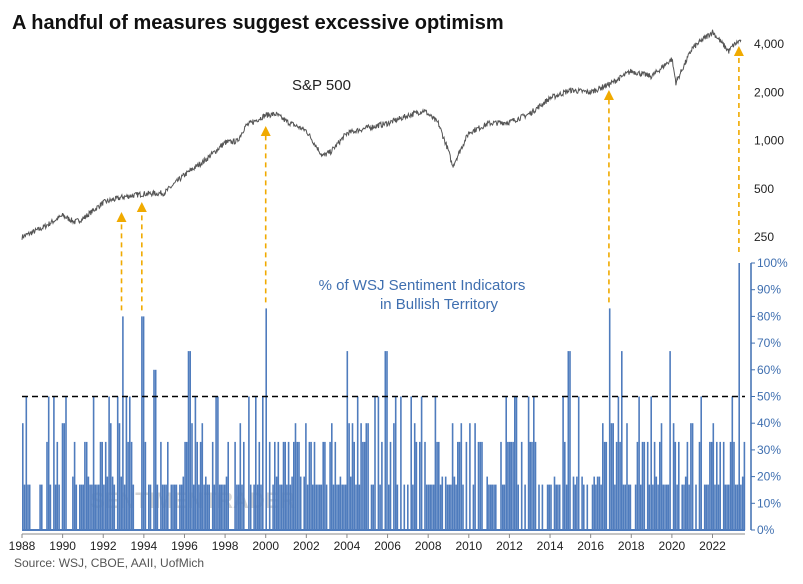 This screenshot has height=584, width=803. I want to click on sentiment-y-axis: 0% 10% 20% 30% 40% 50% 60% 70% 80% 90% 100%, so click(769, 396).